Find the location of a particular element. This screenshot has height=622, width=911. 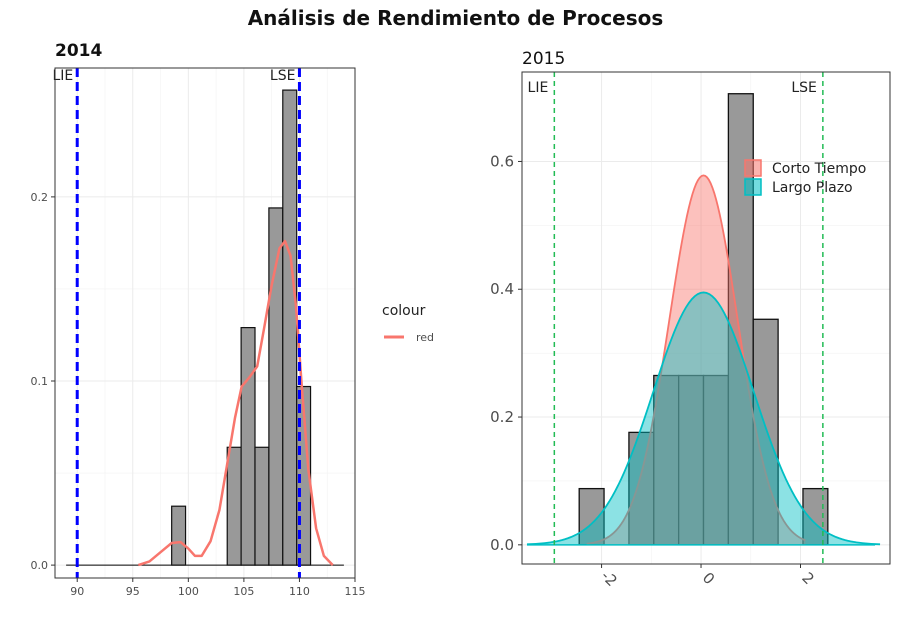

x-tick-label: 90 is located at coordinates (77, 591).